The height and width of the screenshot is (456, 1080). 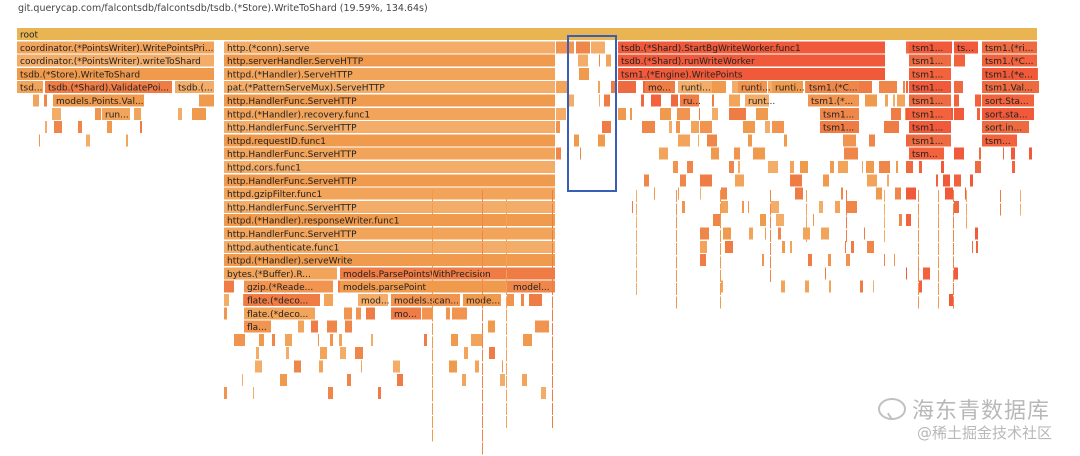 I want to click on frame: httpd.(*Handler).ServeHTTP, so click(x=389, y=74).